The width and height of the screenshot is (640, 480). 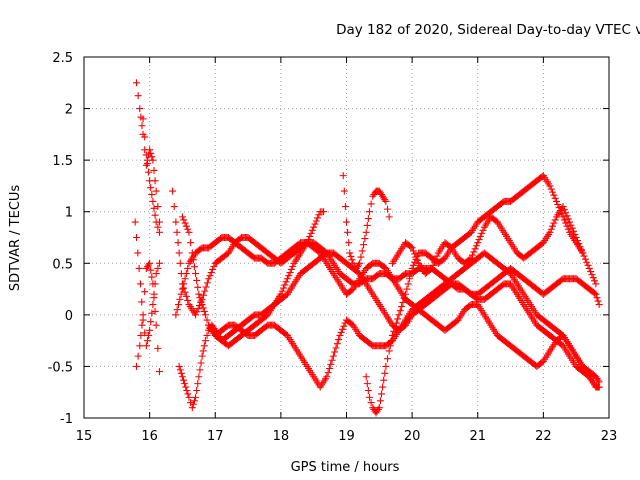 I want to click on x-tick-label: 17, so click(x=215, y=436).